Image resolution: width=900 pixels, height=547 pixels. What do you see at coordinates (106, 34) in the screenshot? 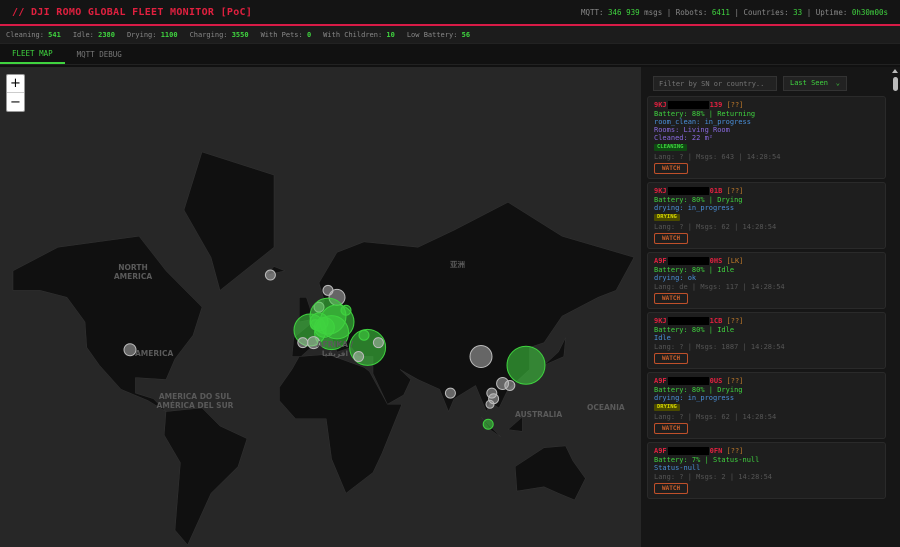
I see `stat-value: 2380` at bounding box center [106, 34].